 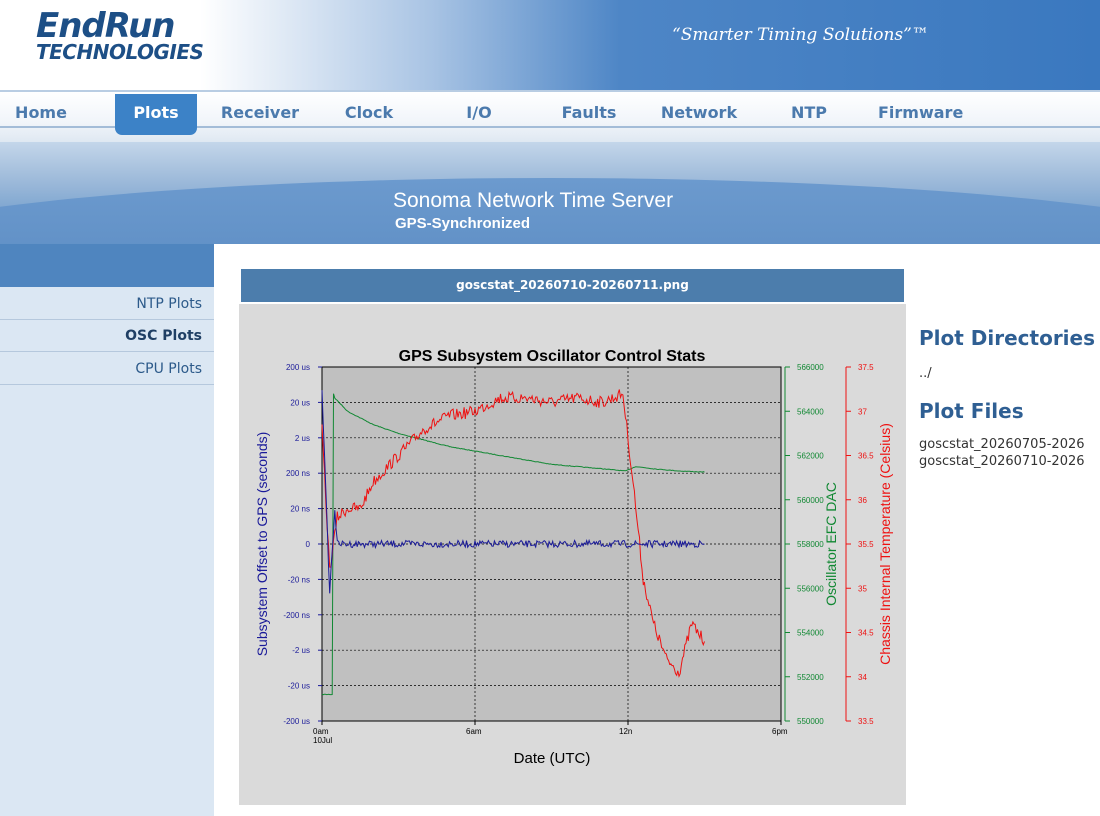 I want to click on logo-text-endrun: EndRun, so click(x=106, y=26).